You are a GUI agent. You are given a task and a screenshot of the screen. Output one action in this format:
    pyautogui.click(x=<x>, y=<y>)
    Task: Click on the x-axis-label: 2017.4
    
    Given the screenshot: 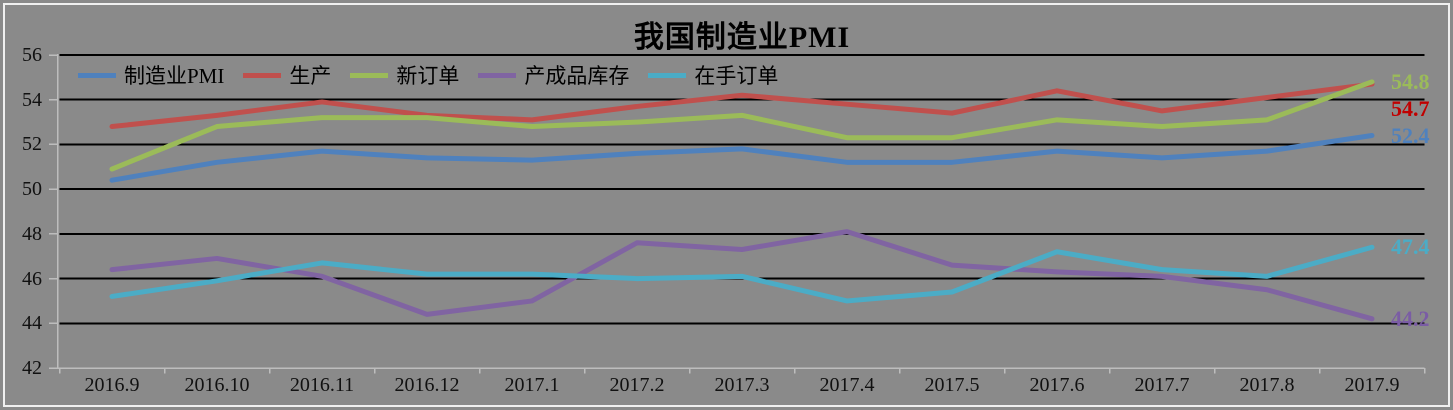 What is the action you would take?
    pyautogui.click(x=847, y=385)
    